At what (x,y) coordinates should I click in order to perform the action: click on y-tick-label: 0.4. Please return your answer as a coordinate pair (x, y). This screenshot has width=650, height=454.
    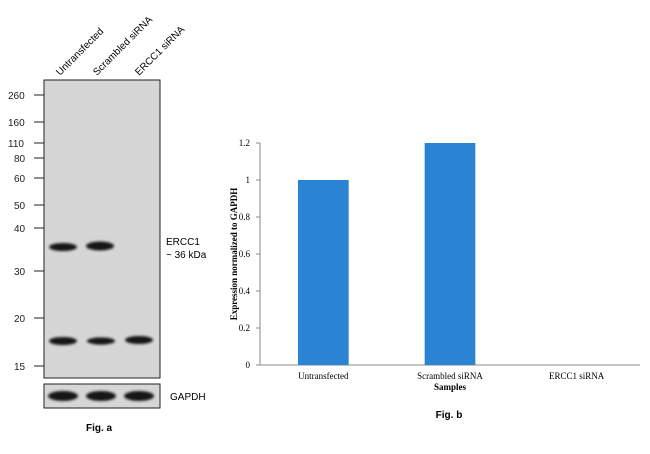
    Looking at the image, I should click on (245, 291).